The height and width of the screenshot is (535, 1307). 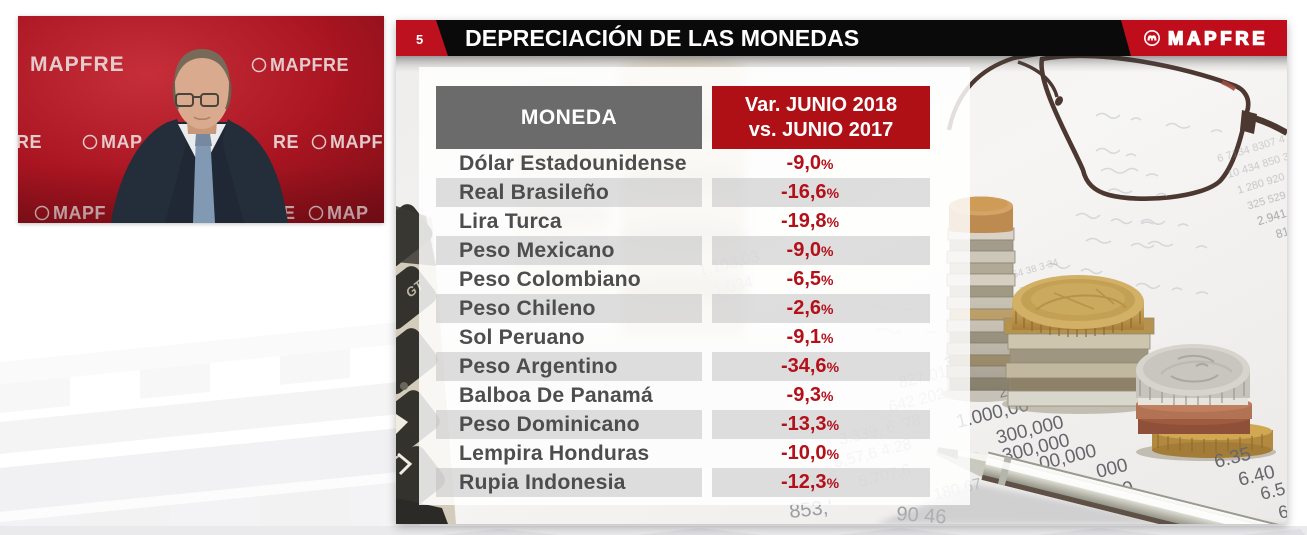 What do you see at coordinates (122, 142) in the screenshot?
I see `svg-text: MAP` at bounding box center [122, 142].